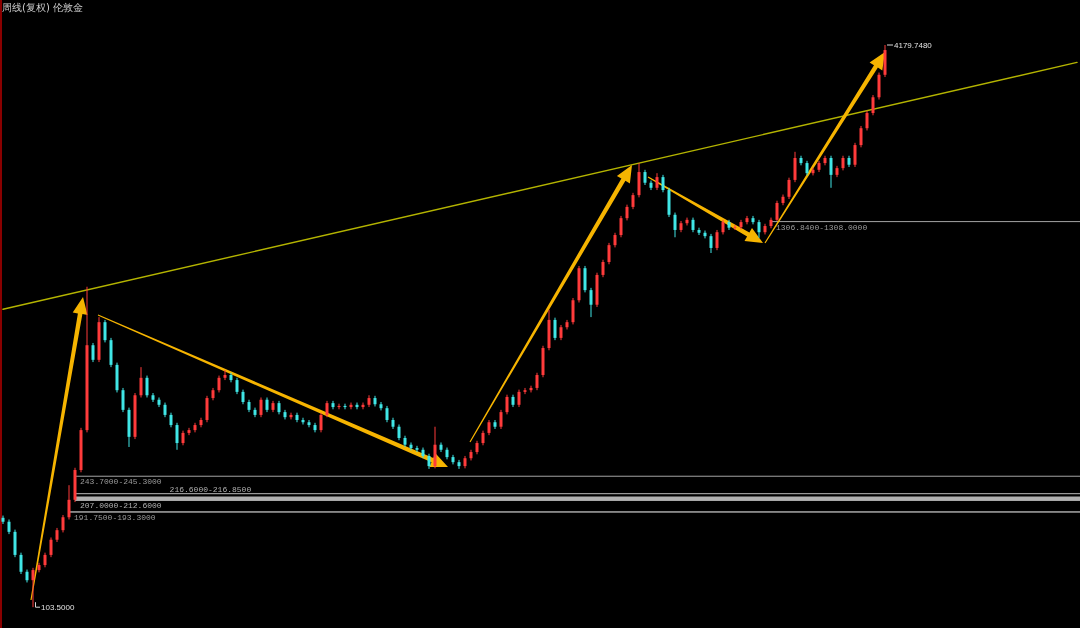 The height and width of the screenshot is (628, 1080). What do you see at coordinates (210, 490) in the screenshot?
I see `band-label: 216.6000-216.8500` at bounding box center [210, 490].